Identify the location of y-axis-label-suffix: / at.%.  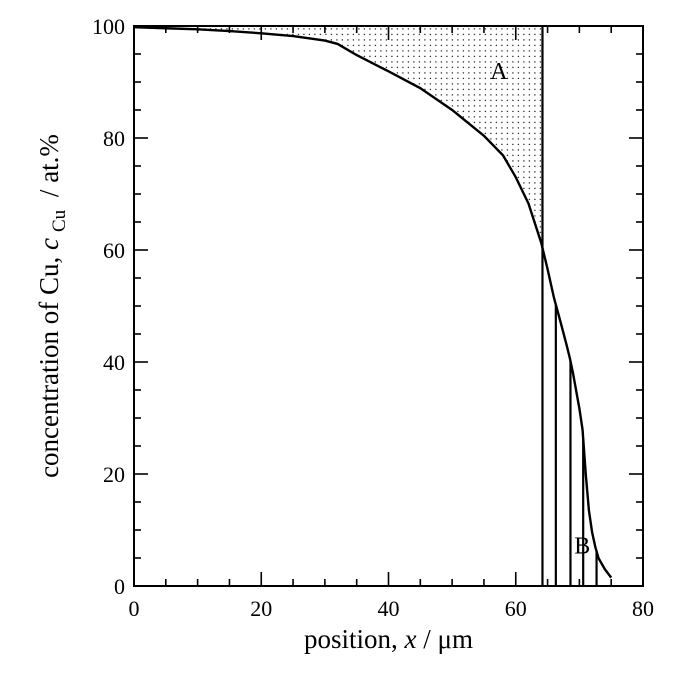
(49, 169).